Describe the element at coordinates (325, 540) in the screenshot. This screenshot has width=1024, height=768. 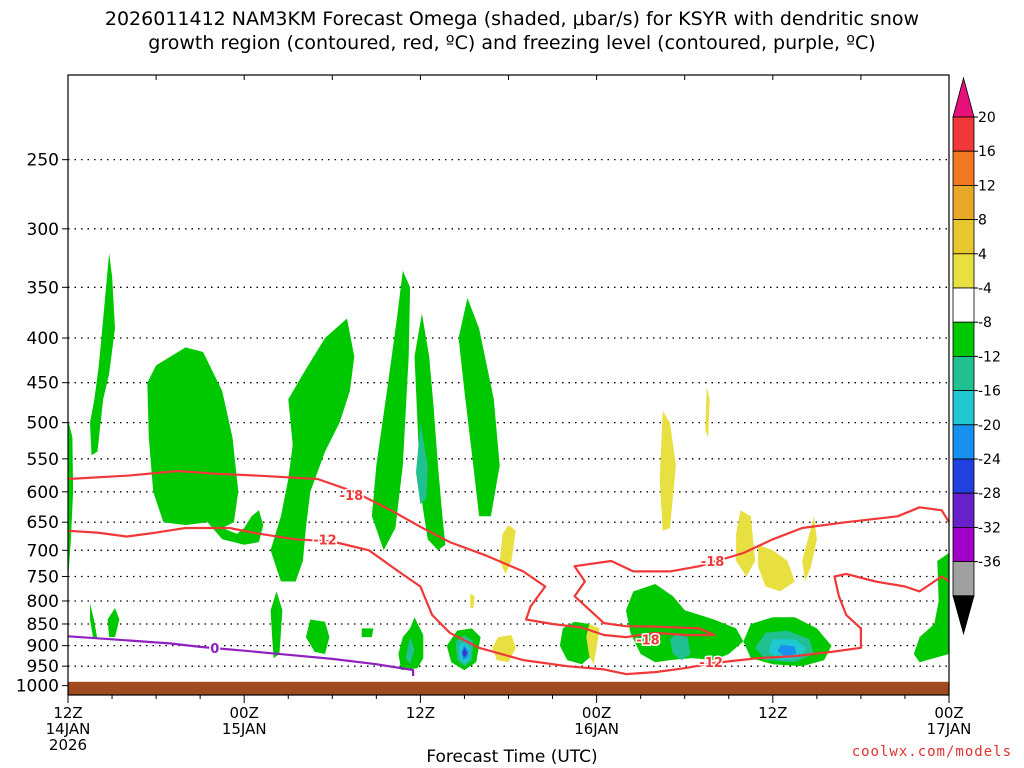
I see `contour-label-1: -12` at that location.